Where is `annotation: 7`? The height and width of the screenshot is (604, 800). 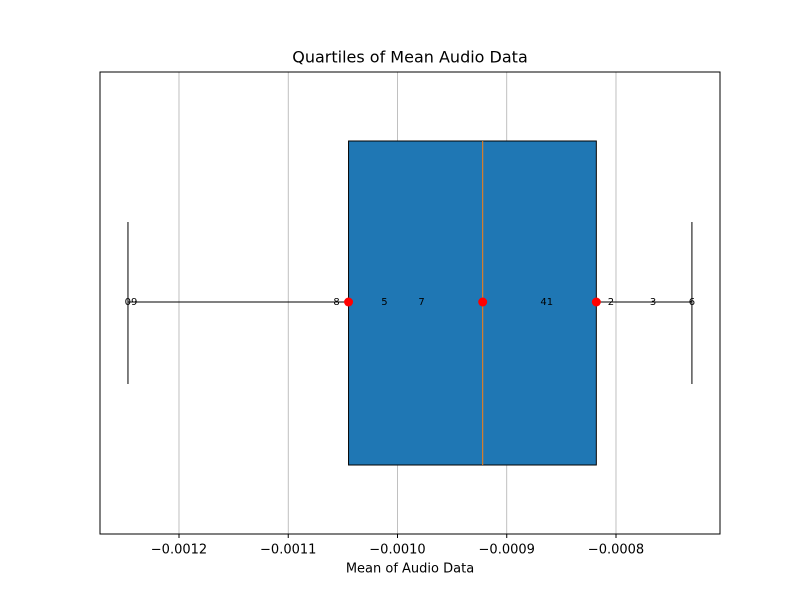
annotation: 7 is located at coordinates (421, 302).